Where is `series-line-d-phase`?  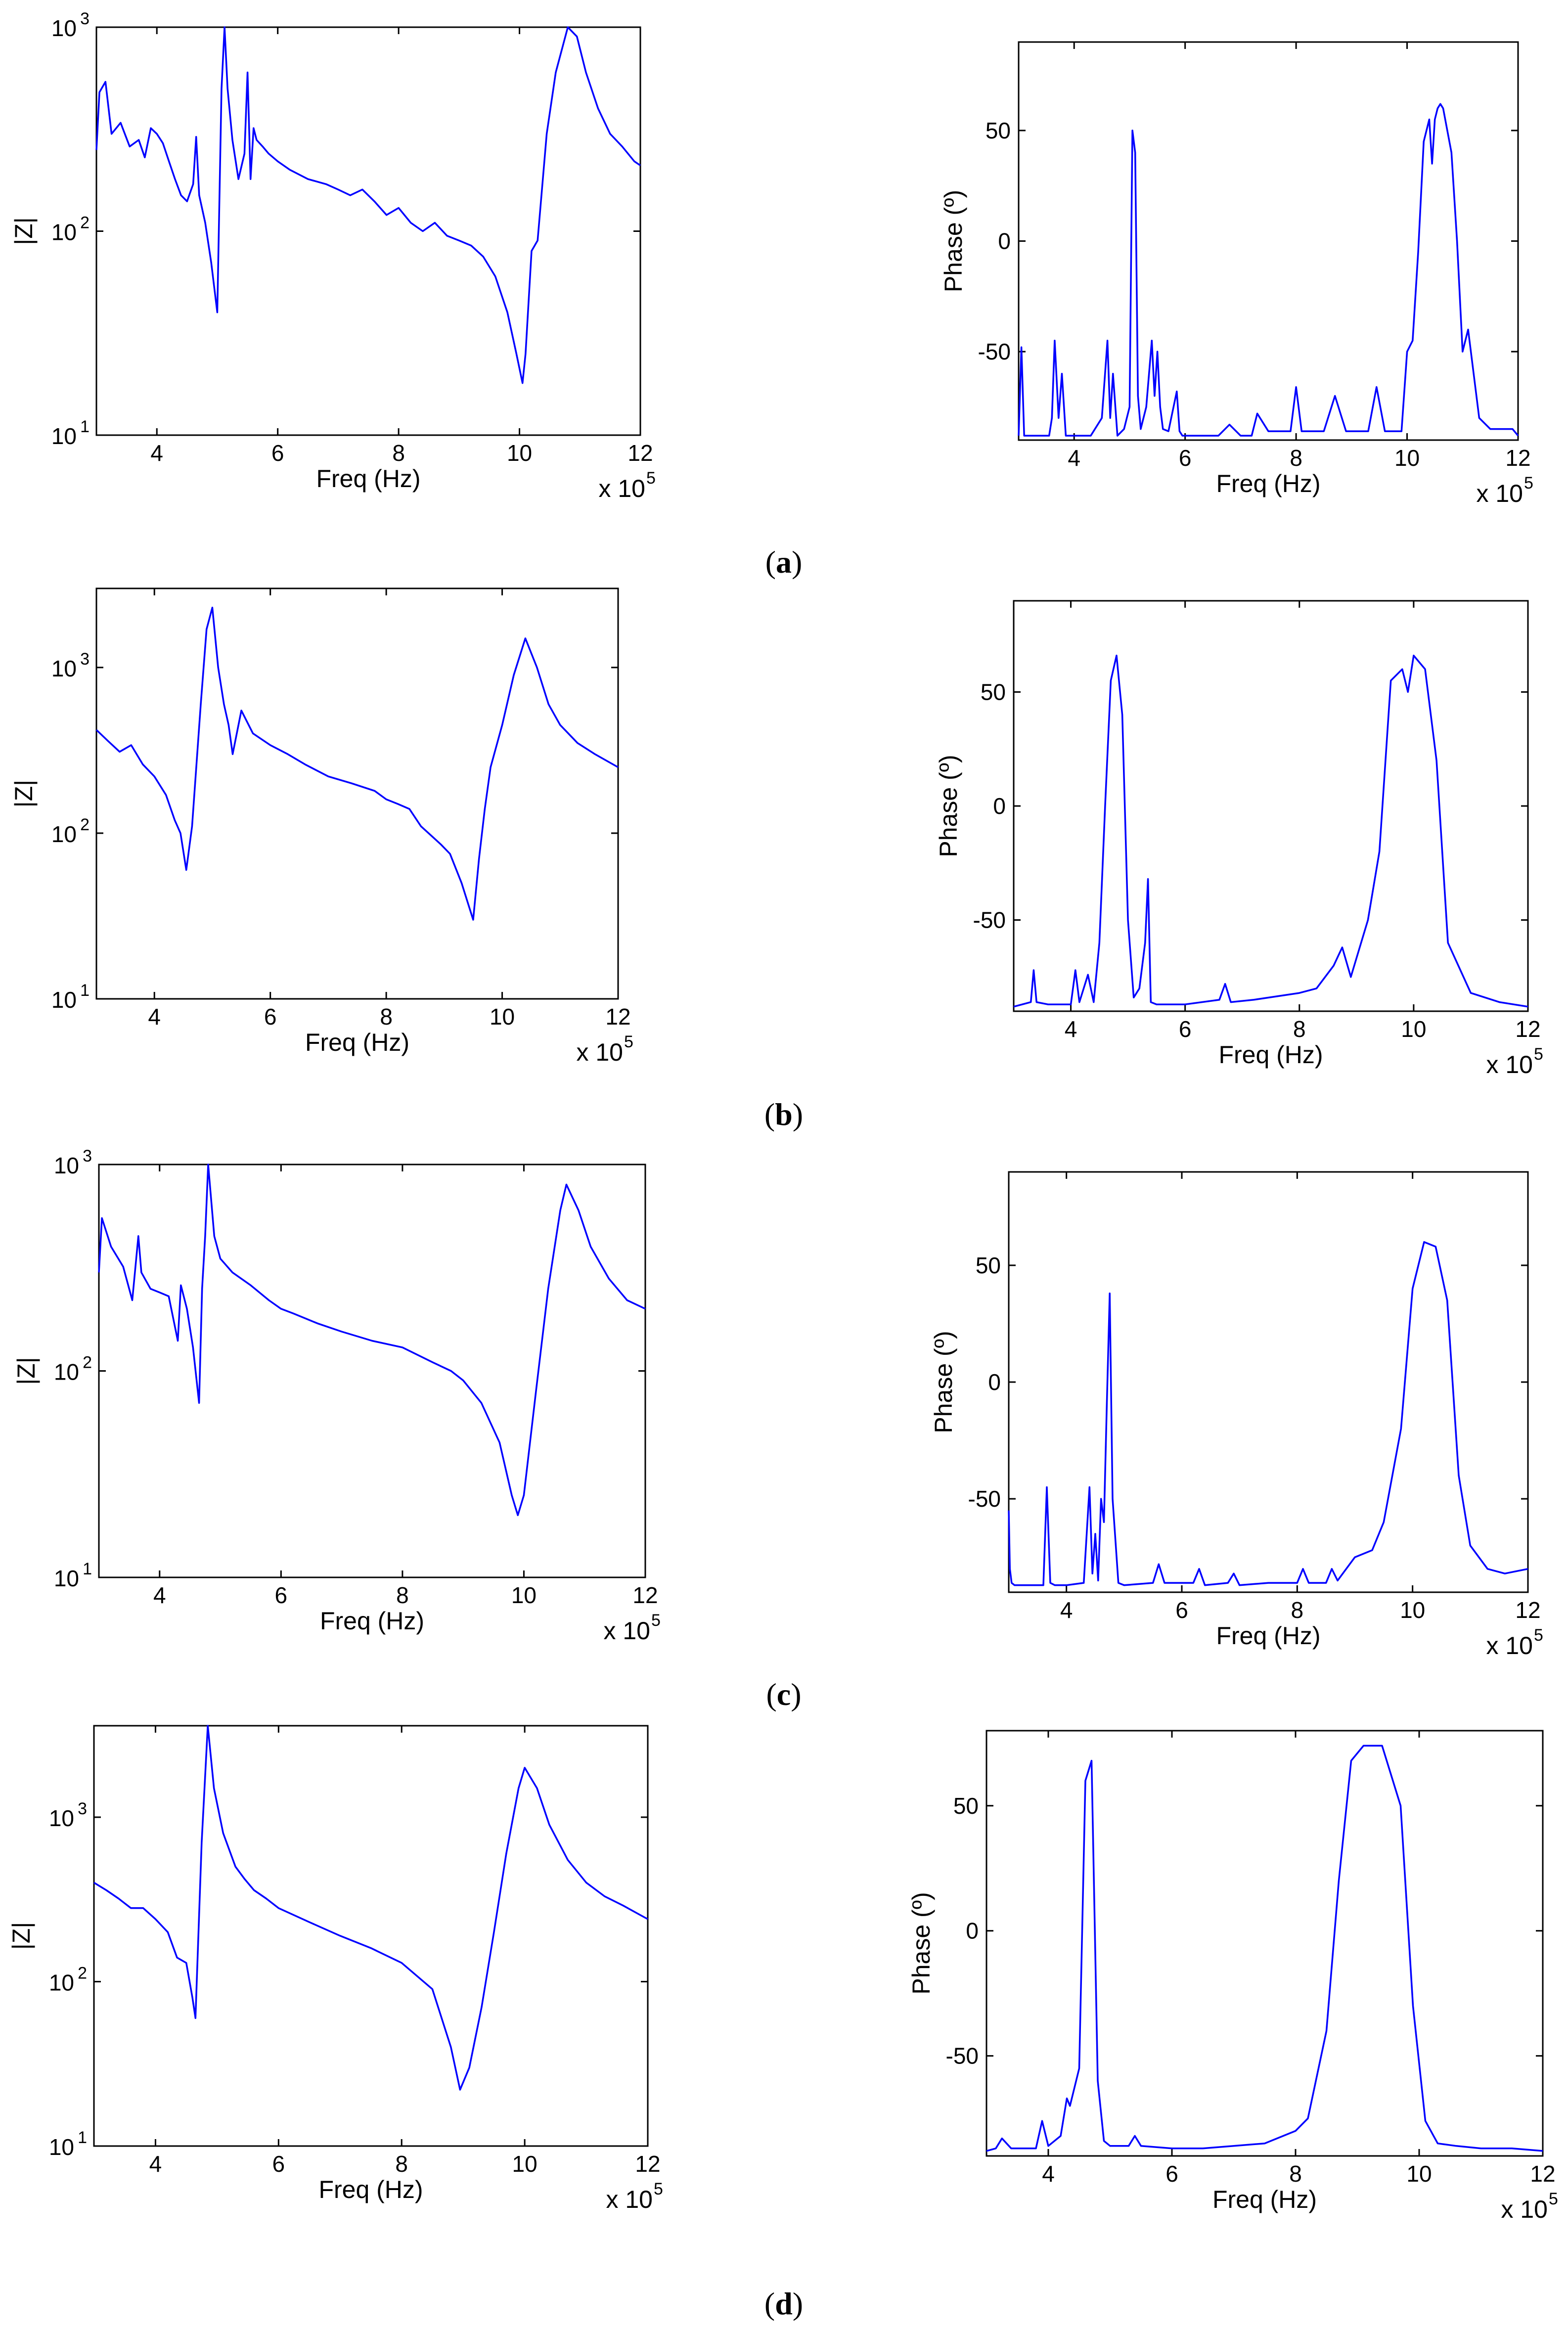 series-line-d-phase is located at coordinates (1264, 1948).